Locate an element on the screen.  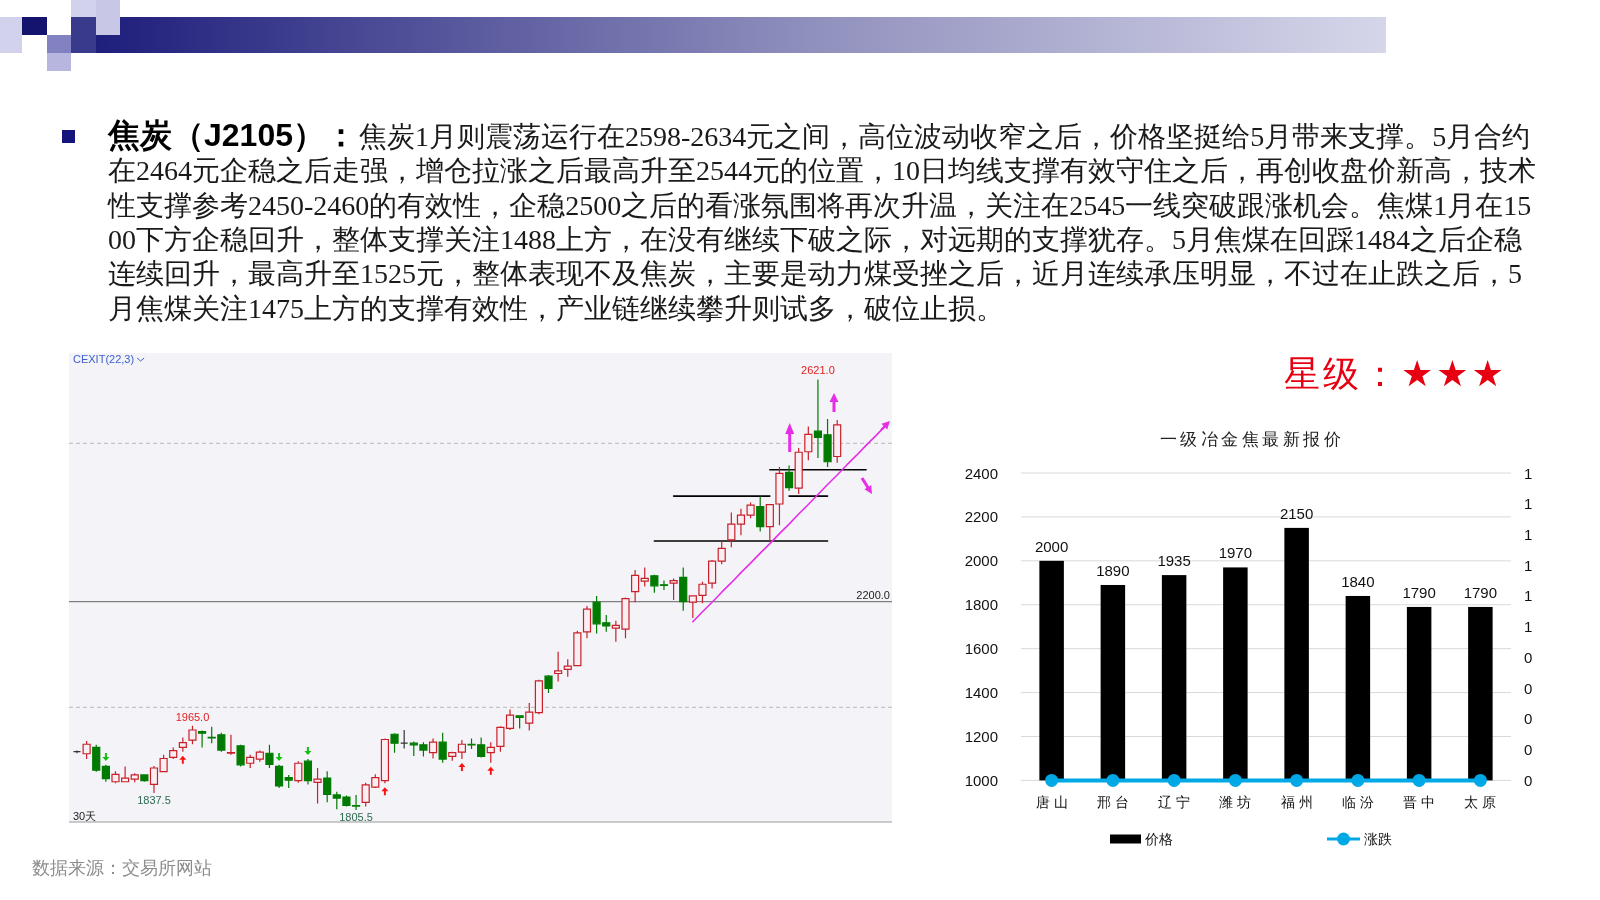
data-label: 1970 is located at coordinates (1235, 553).